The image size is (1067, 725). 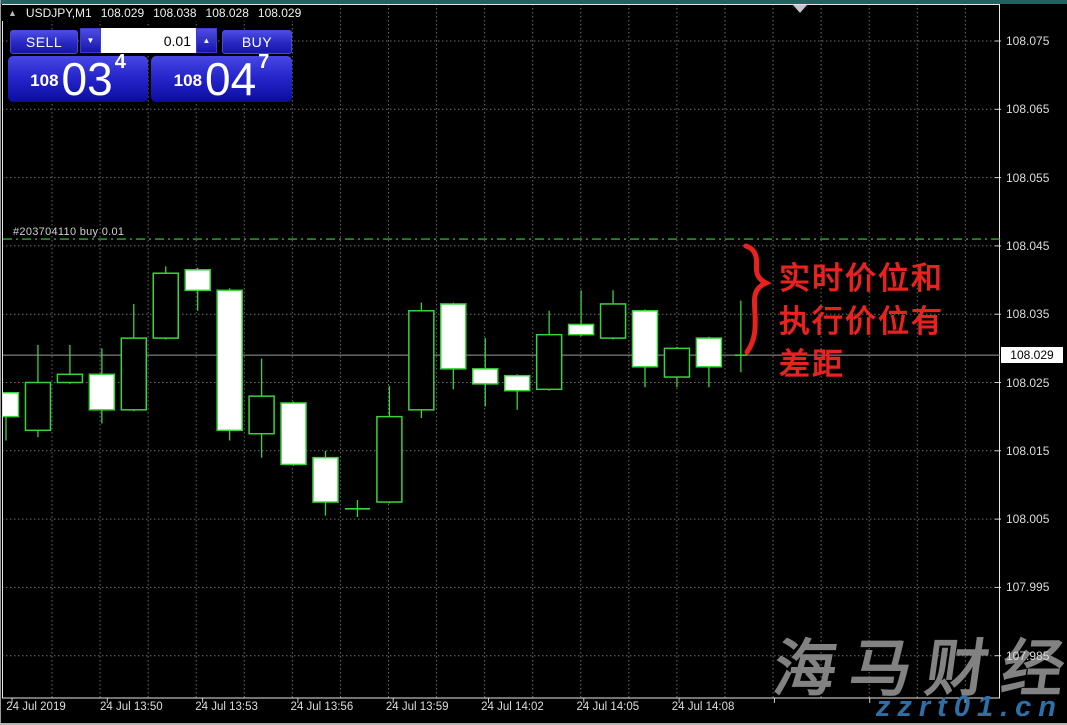 What do you see at coordinates (861, 278) in the screenshot?
I see `annotation-text-line1: 实时价位和` at bounding box center [861, 278].